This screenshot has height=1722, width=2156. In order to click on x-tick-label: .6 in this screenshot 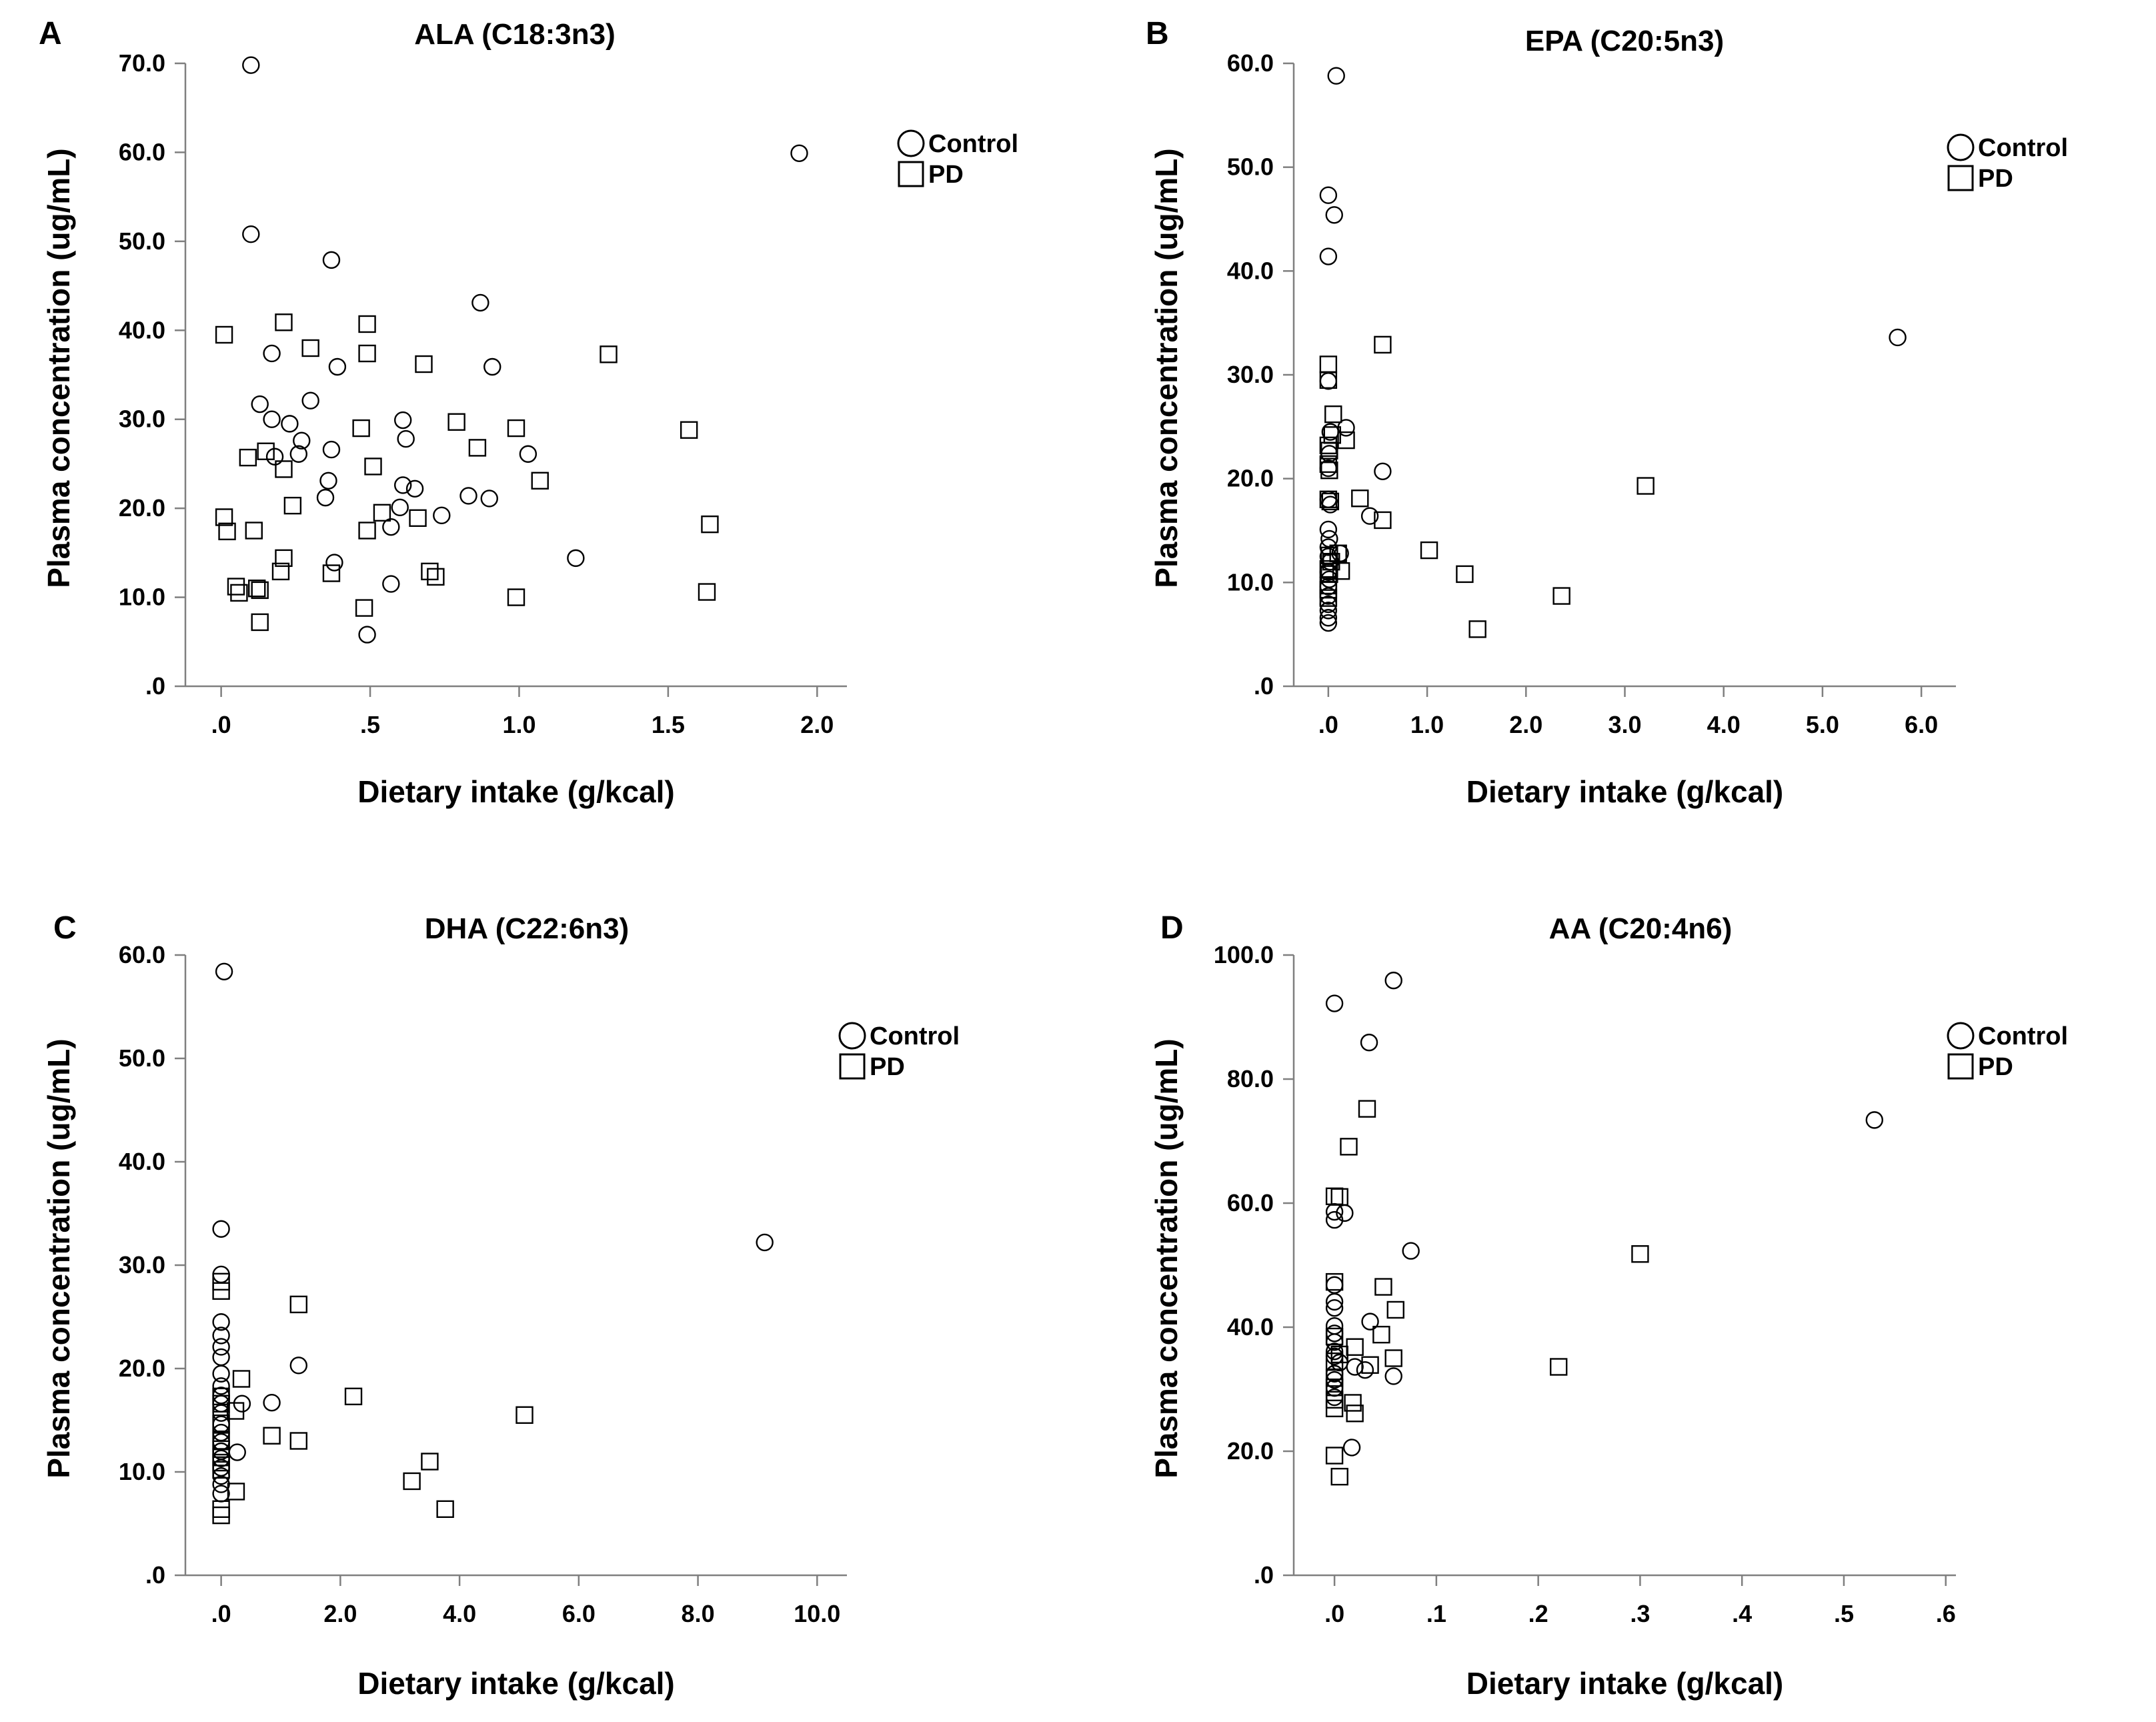, I will do `click(1946, 1613)`.